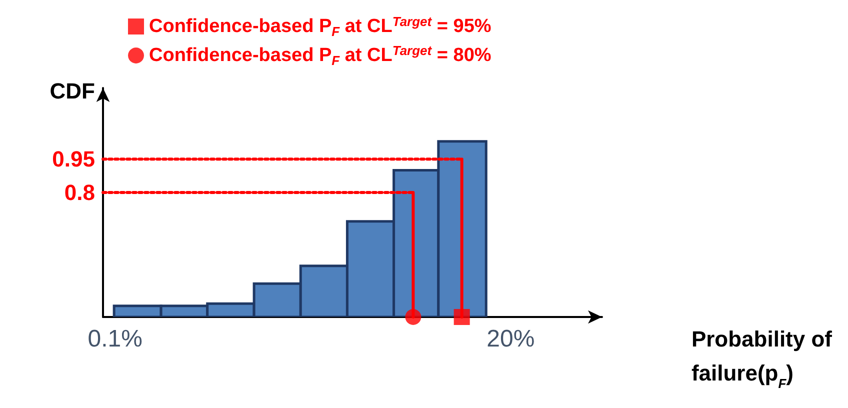 This screenshot has width=848, height=408. I want to click on y-axis-title: CDF, so click(72, 91).